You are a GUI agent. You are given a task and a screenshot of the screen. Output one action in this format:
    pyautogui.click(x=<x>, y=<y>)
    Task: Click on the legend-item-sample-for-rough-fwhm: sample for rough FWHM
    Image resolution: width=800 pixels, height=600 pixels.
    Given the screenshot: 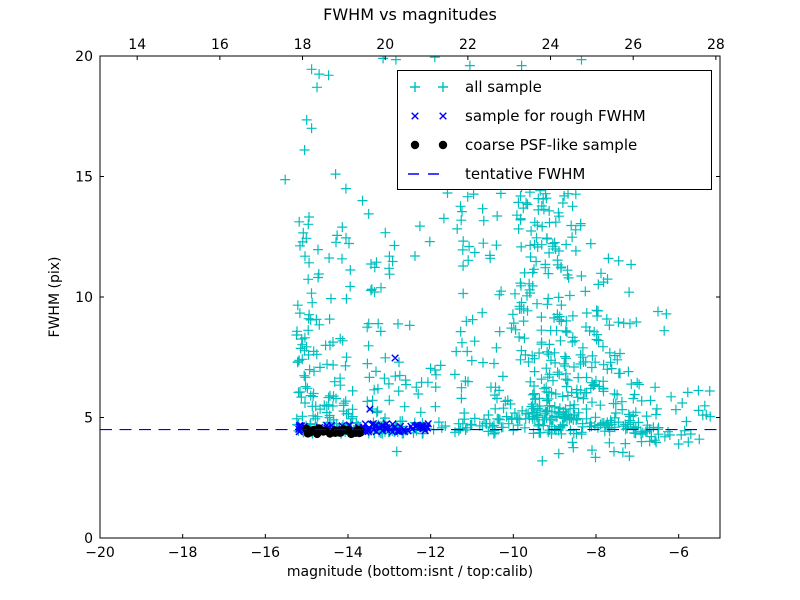 What is the action you would take?
    pyautogui.click(x=558, y=115)
    